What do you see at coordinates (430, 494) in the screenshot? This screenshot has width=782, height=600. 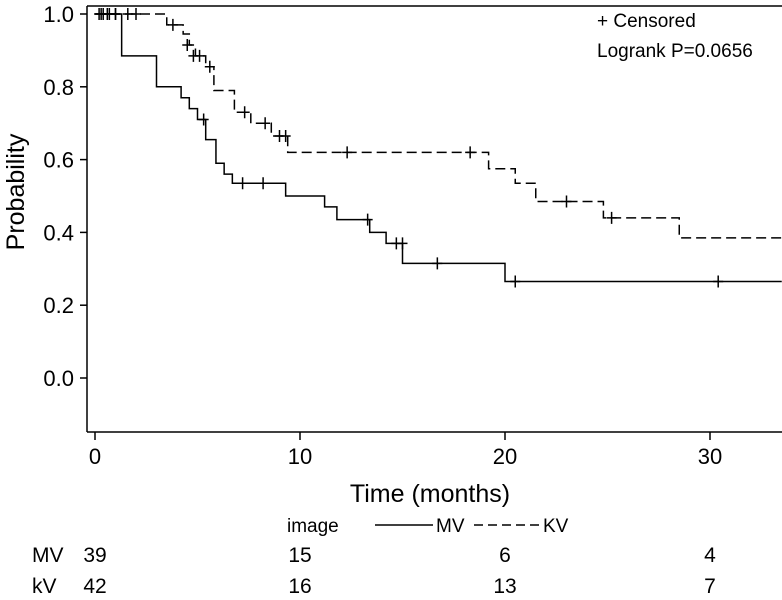 I see `x-axis-title: Time (months)` at bounding box center [430, 494].